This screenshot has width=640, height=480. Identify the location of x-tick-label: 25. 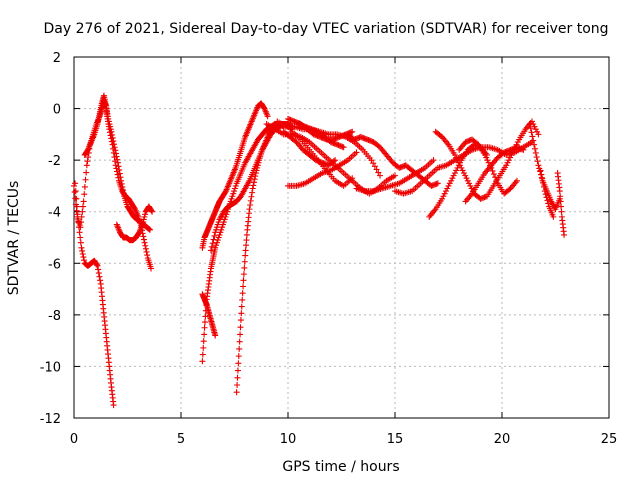
(609, 439).